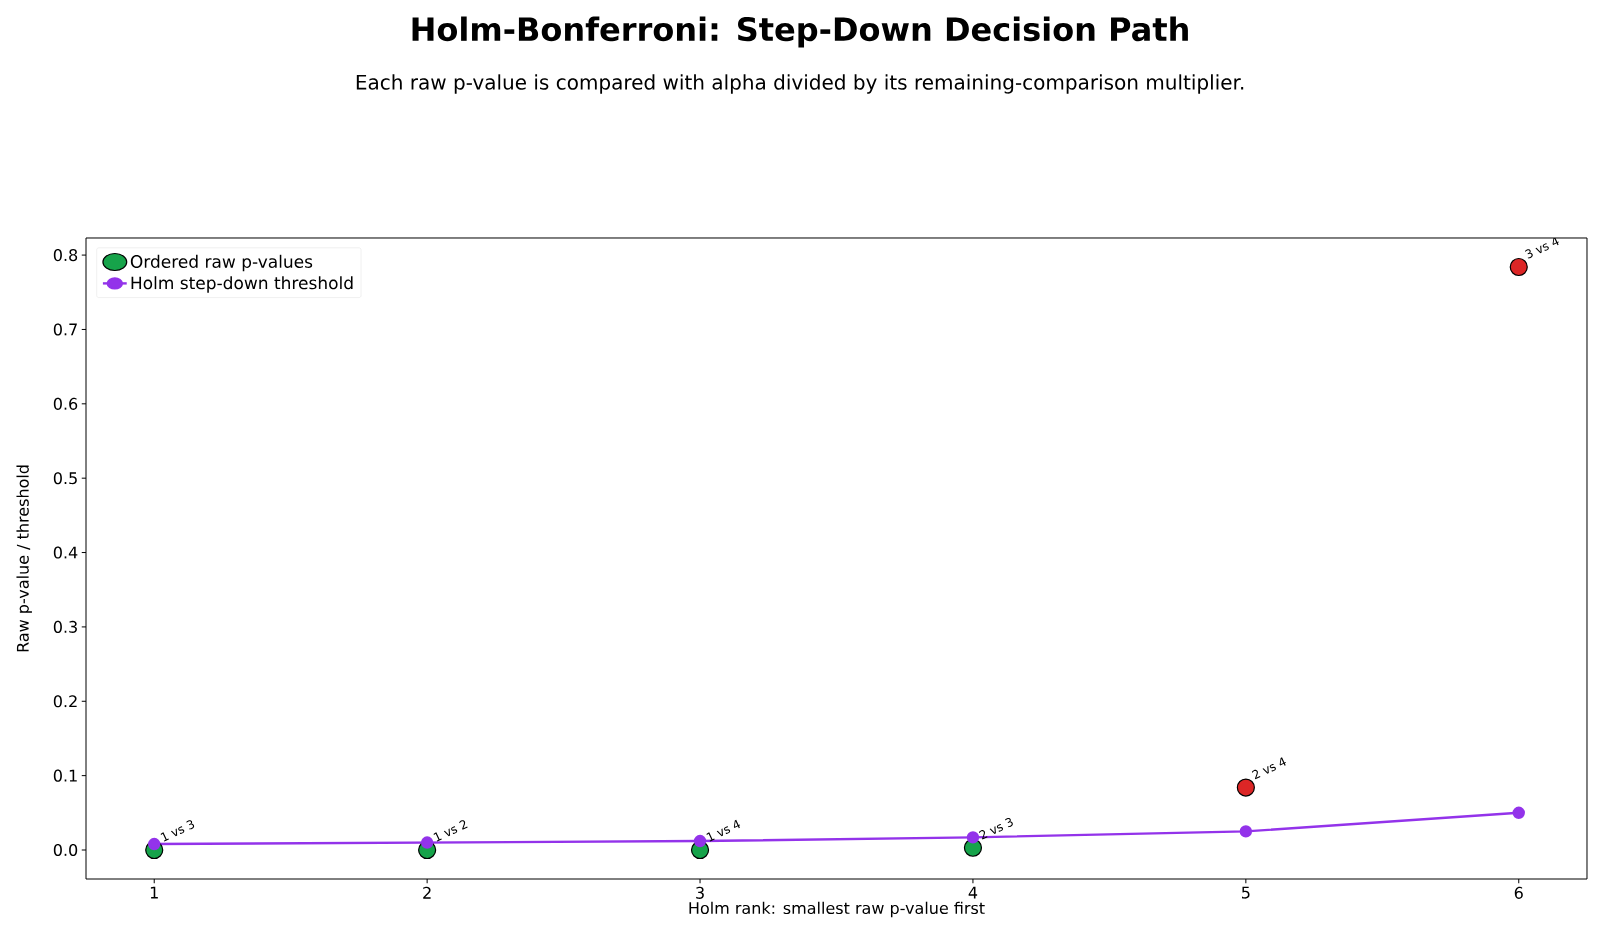 Image resolution: width=1600 pixels, height=952 pixels. Describe the element at coordinates (427, 892) in the screenshot. I see `x-tick-label: 2` at that location.